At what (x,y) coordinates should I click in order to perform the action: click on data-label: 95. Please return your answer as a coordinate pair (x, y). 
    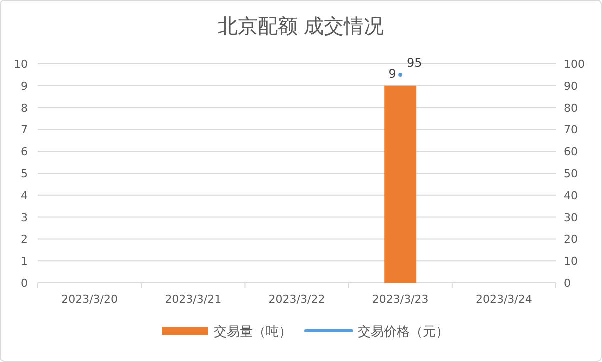
    Looking at the image, I should click on (414, 63).